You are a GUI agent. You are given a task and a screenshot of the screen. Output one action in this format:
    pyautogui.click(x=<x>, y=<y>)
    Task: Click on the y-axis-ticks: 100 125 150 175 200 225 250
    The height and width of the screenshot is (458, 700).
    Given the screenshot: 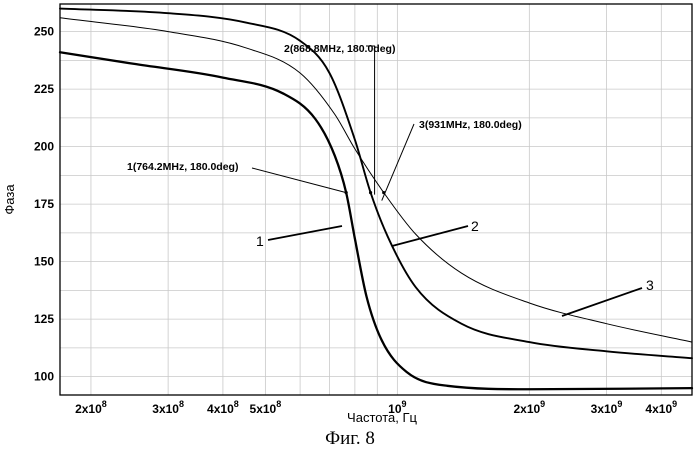 What is the action you would take?
    pyautogui.click(x=44, y=204)
    